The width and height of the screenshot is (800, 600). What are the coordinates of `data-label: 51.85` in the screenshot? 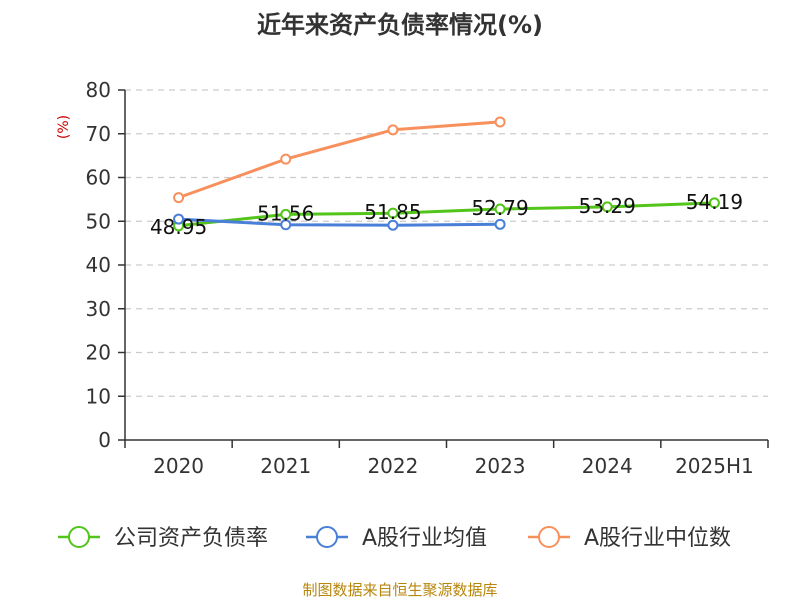 It's located at (392, 212).